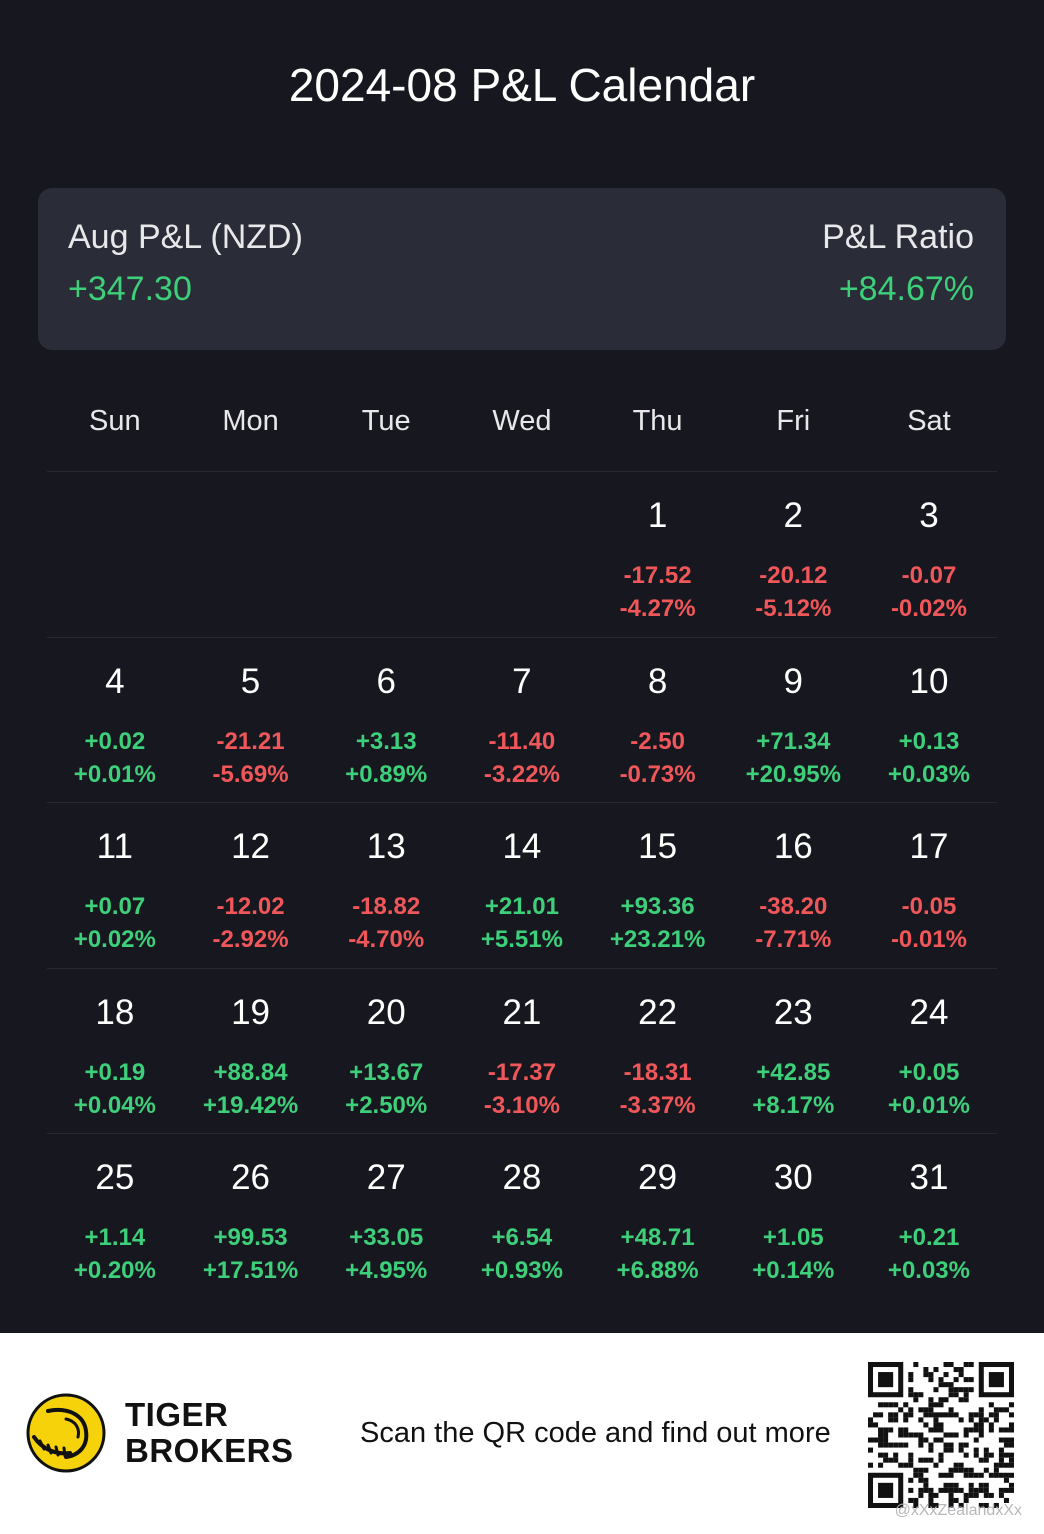 The width and height of the screenshot is (1044, 1534). Describe the element at coordinates (114, 1271) in the screenshot. I see `day-pnl-percent: +0.20%` at that location.